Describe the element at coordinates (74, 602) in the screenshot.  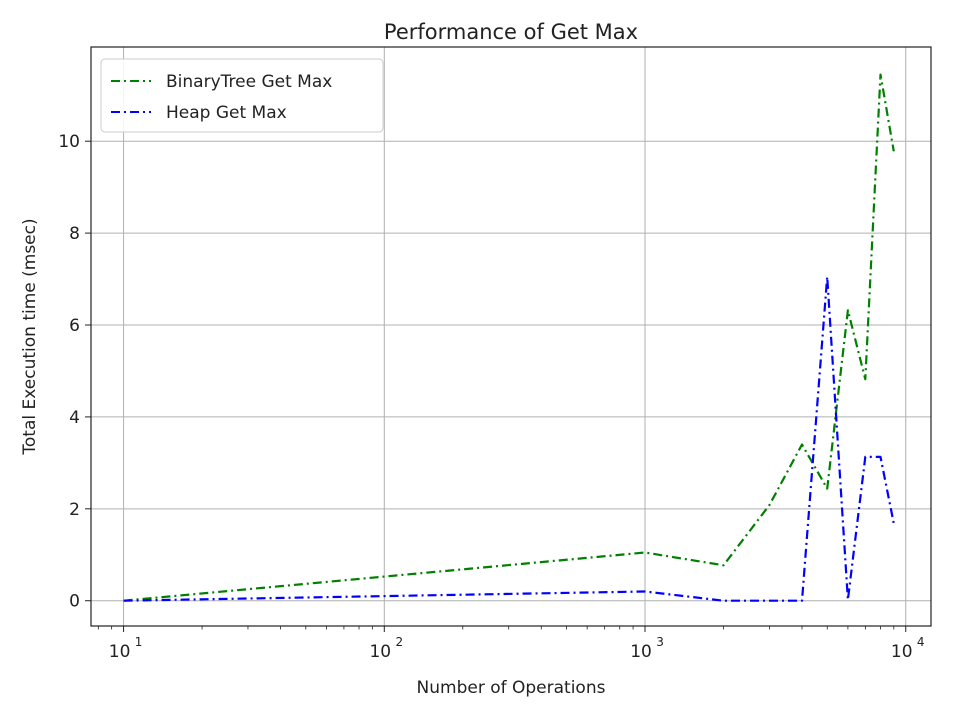
I see `y-tick-label: 0` at that location.